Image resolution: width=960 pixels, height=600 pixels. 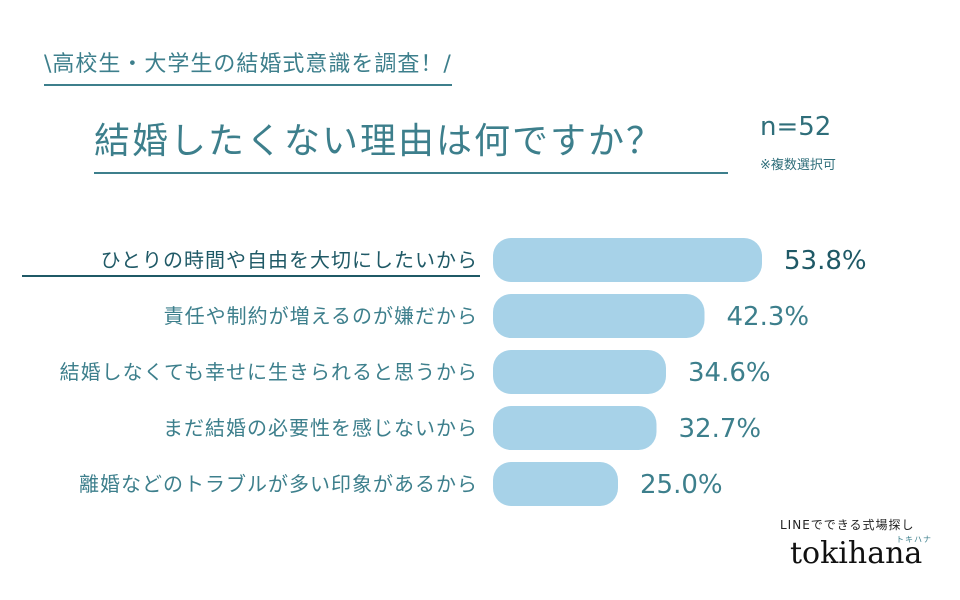 What do you see at coordinates (269, 372) in the screenshot?
I see `category-label-2: 結婚しなくても幸せに生きられると思うから` at bounding box center [269, 372].